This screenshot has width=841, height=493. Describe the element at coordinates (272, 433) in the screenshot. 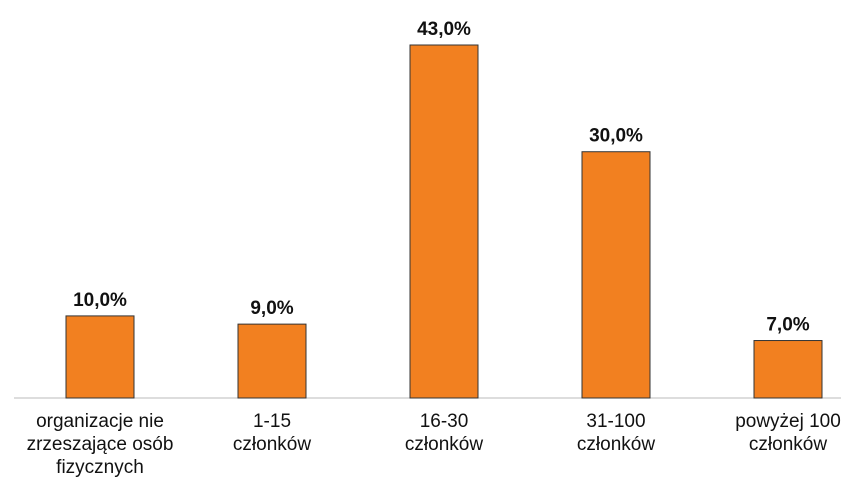

I see `category-label: 1-15 członków` at that location.